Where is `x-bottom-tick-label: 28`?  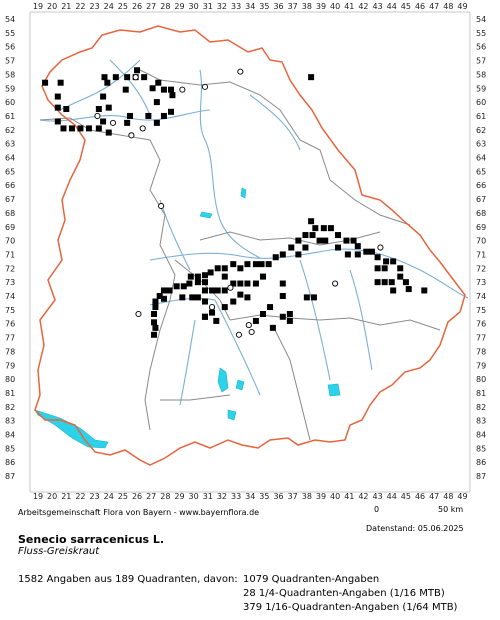 x-bottom-tick-label: 28 is located at coordinates (165, 496).